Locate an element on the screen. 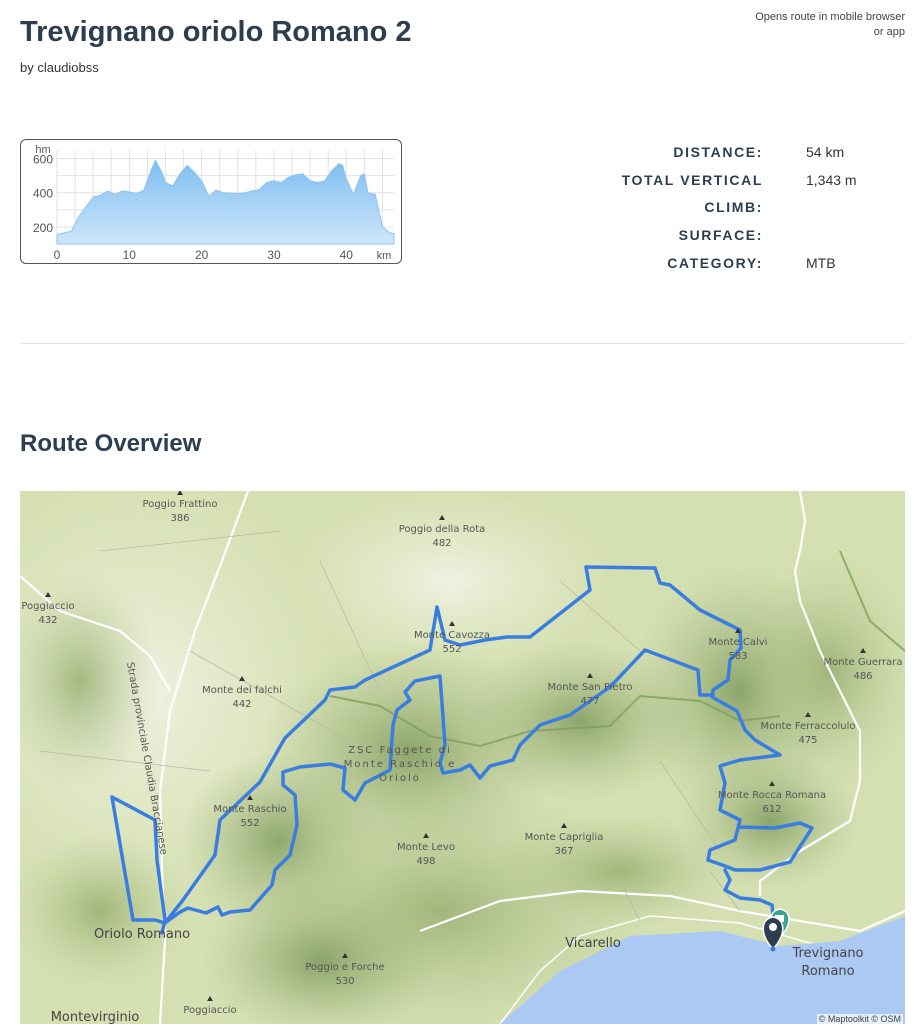  svg-text: Monte Levo is located at coordinates (426, 847).